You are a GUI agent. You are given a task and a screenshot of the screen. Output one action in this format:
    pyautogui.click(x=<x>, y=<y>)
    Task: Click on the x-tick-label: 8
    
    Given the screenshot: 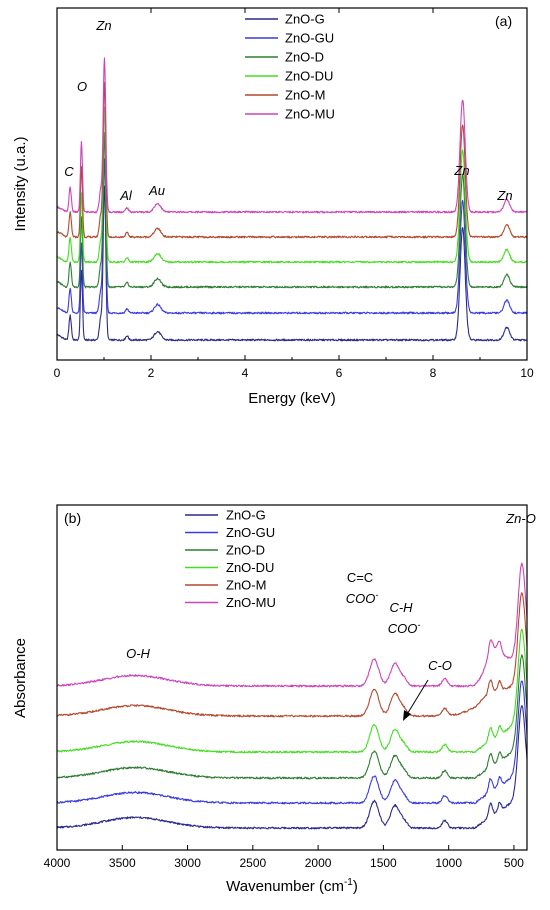 What is the action you would take?
    pyautogui.click(x=433, y=373)
    